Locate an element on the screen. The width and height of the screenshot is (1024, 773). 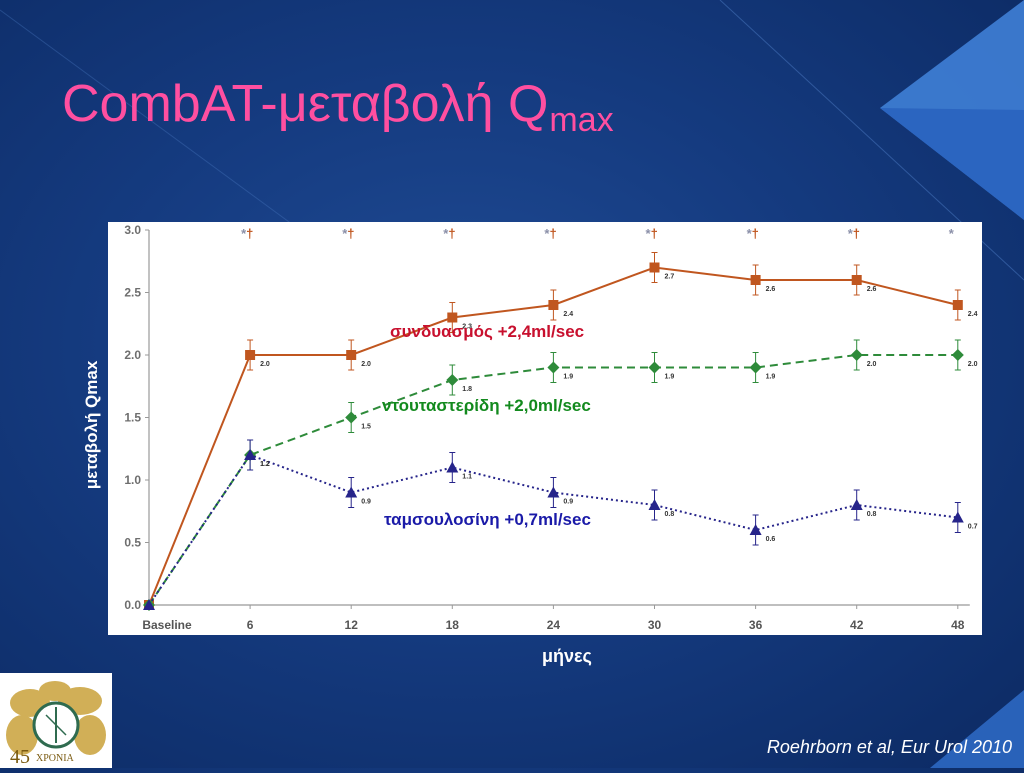
logo-text: ΧΡΟΝΙΑ is located at coordinates (55, 758).